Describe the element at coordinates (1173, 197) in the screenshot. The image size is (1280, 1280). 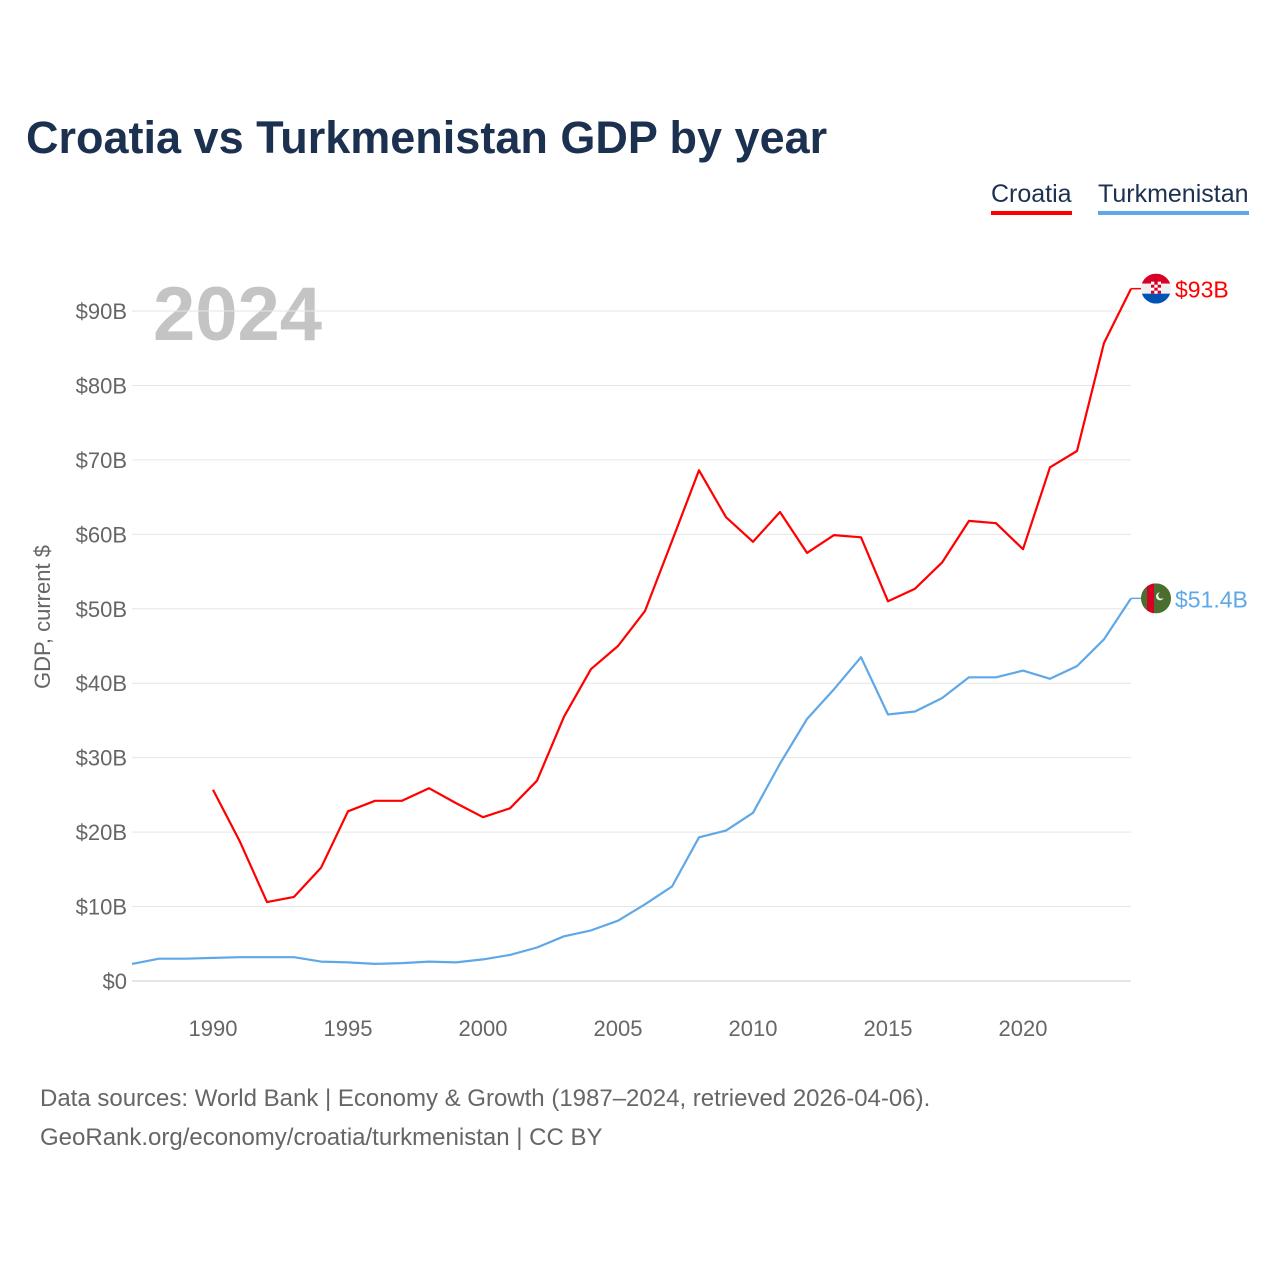
I see `legend-turkmenistan: Turkmenistan` at that location.